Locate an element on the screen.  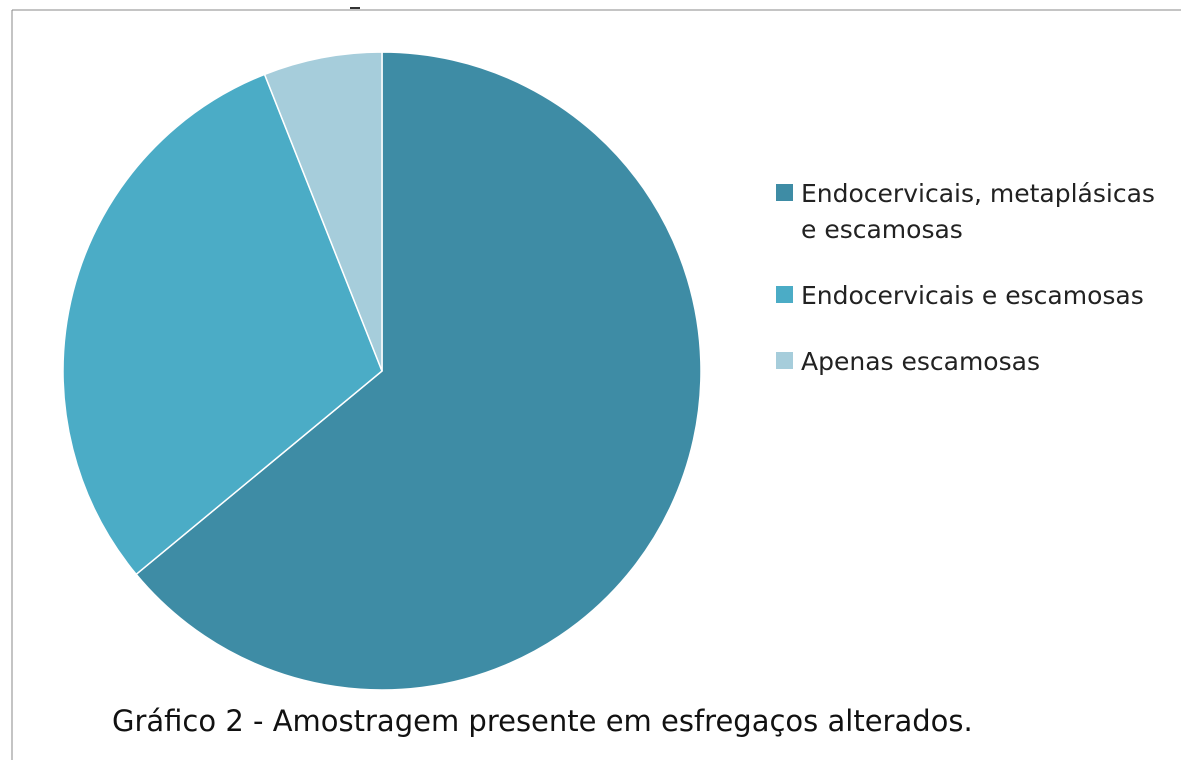
pie-slice is located at coordinates (323, 211).